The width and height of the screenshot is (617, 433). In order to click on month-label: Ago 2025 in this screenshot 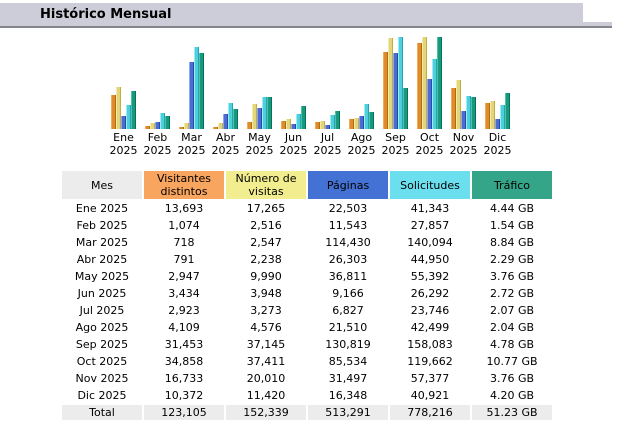, I will do `click(361, 144)`.